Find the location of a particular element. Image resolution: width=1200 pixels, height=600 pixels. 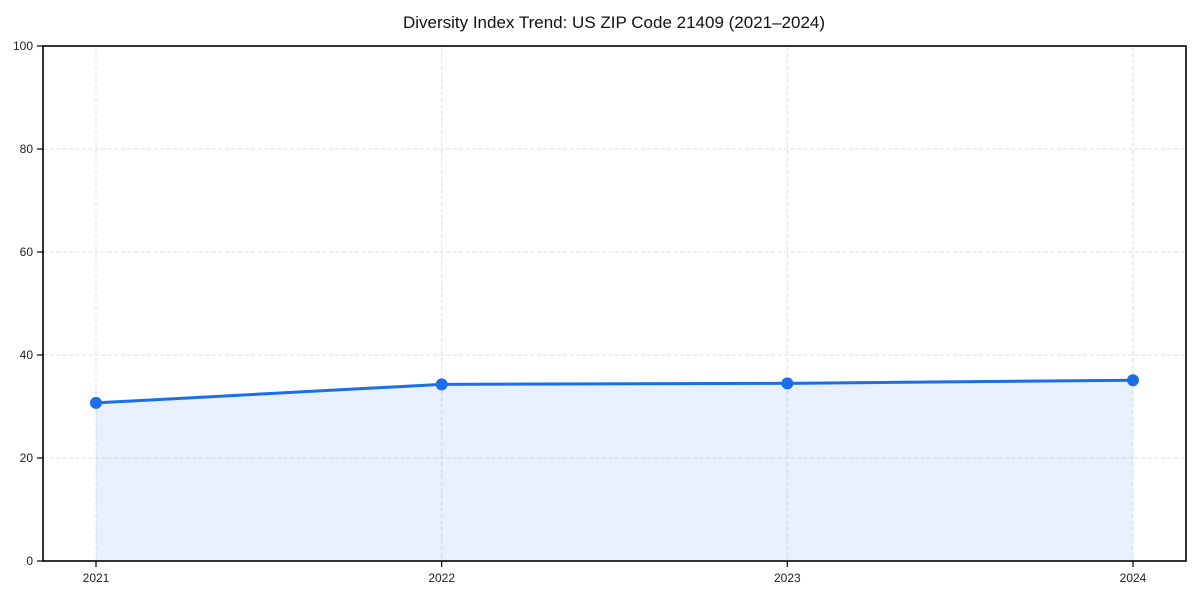

y-tick-label: 0 is located at coordinates (29, 561).